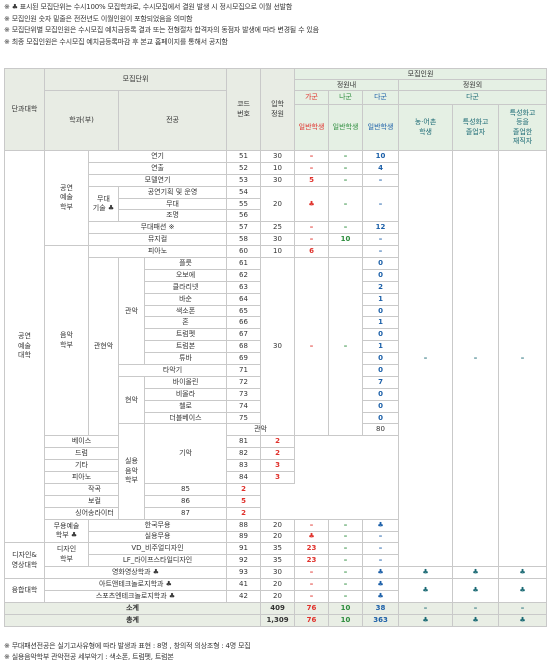 This screenshot has height=666, width=550. I want to click on table-row: 피아노 84 3, so click(276, 477).